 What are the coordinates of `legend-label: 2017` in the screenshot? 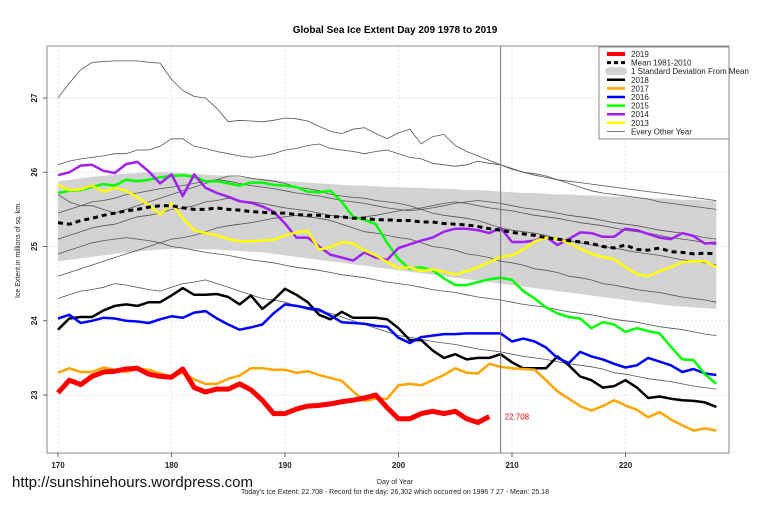 It's located at (640, 88).